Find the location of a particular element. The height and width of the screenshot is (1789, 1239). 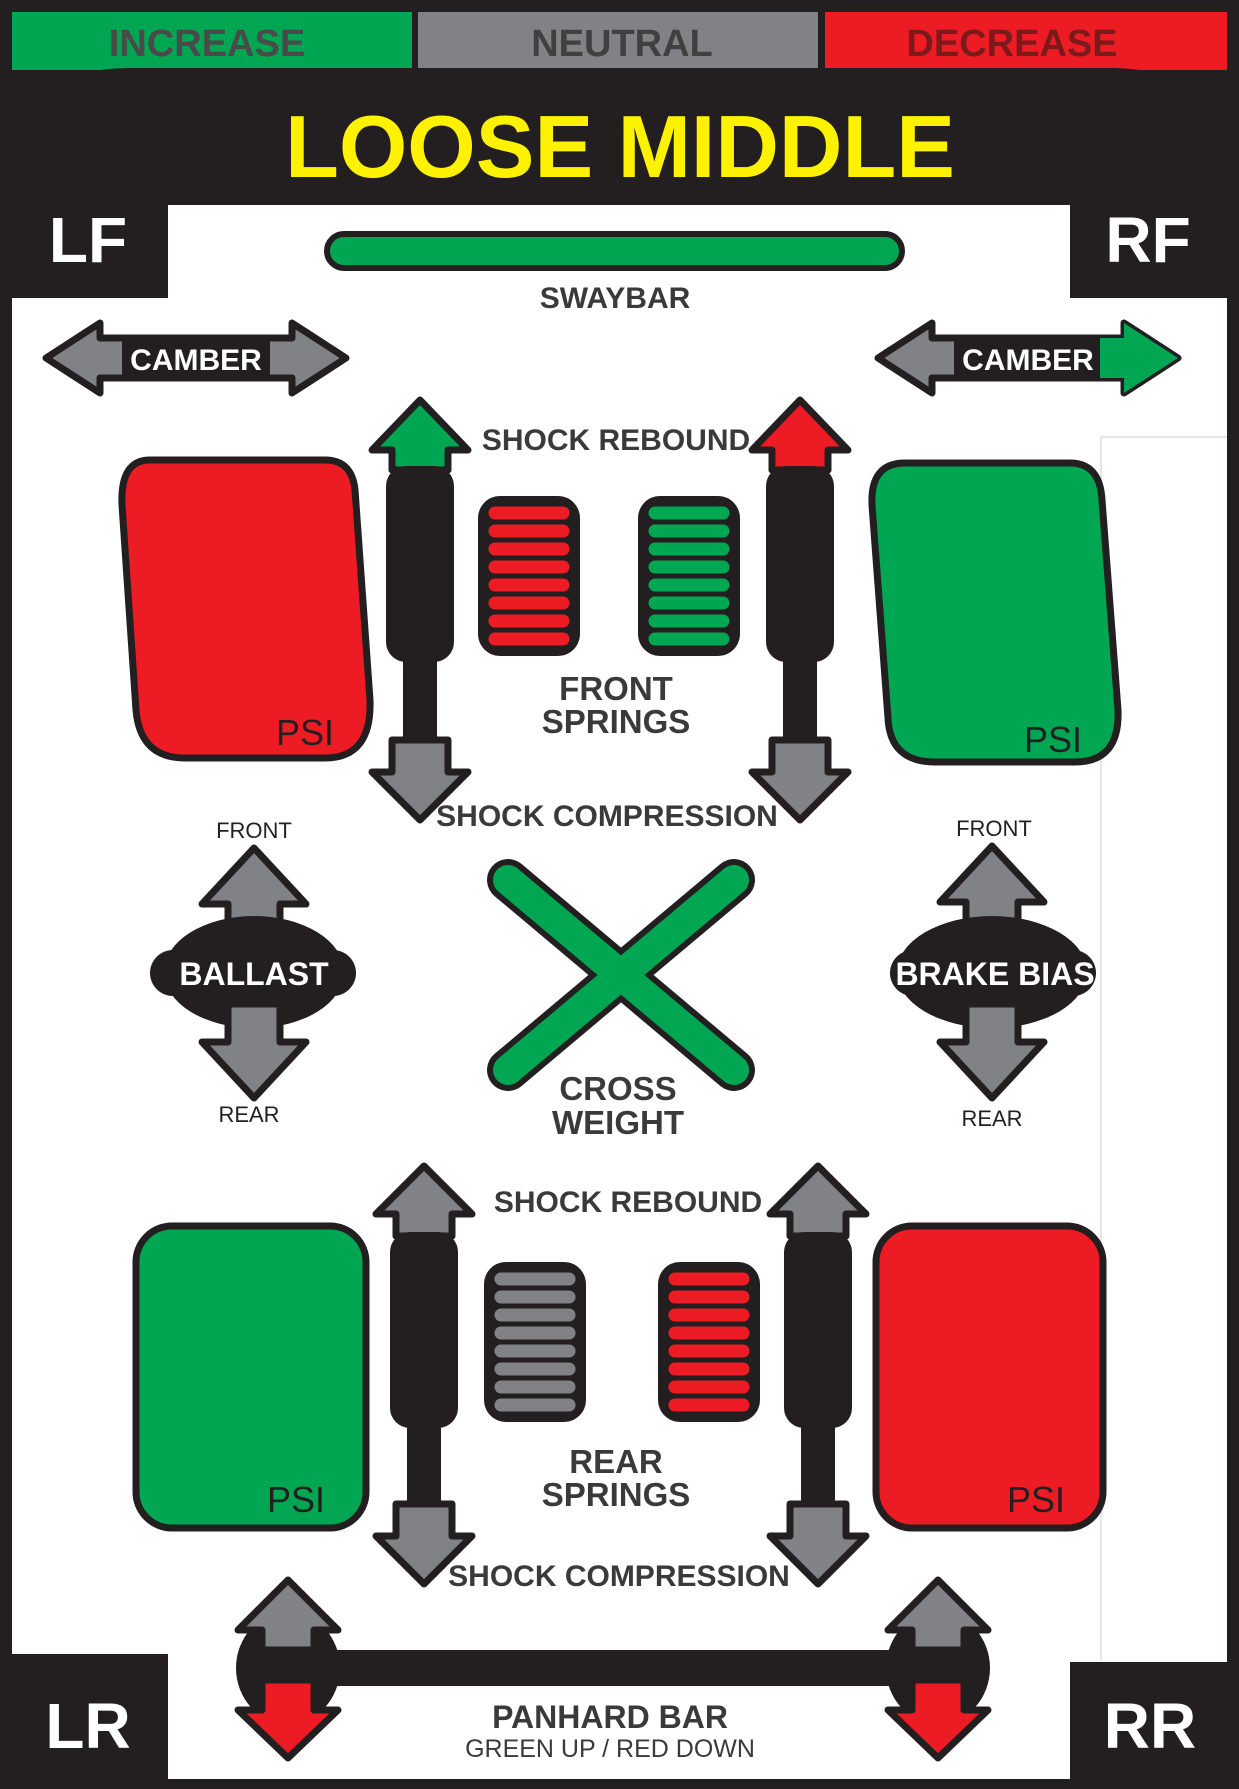

psi-rf-label: PSI is located at coordinates (1053, 739).